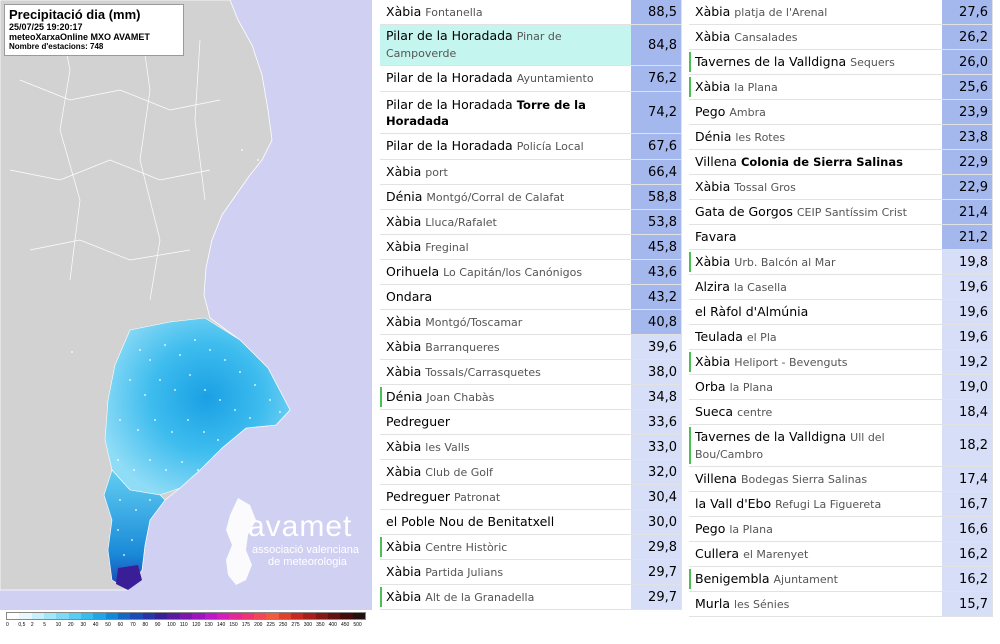 This screenshot has height=644, width=1000. Describe the element at coordinates (781, 12) in the screenshot. I see `station-location: platja de l'Arenal` at that location.